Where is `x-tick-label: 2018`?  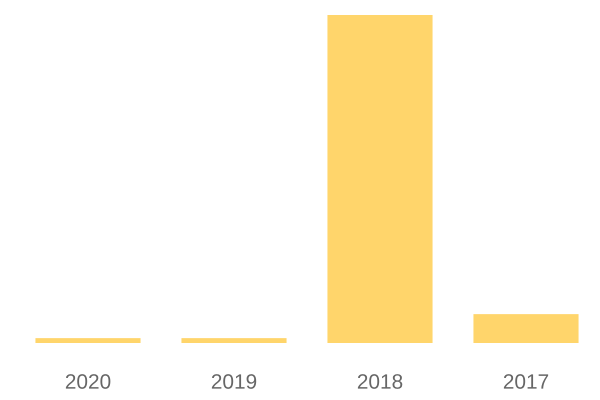
x-tick-label: 2018 is located at coordinates (380, 381).